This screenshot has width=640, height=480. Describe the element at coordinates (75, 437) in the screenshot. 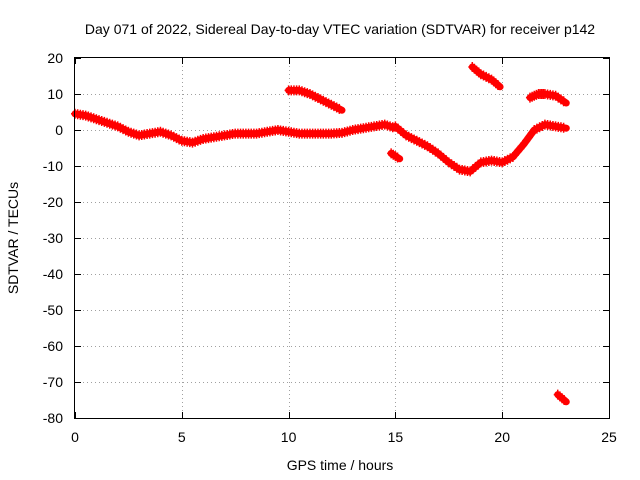

I see `x-tick-label: 0` at that location.